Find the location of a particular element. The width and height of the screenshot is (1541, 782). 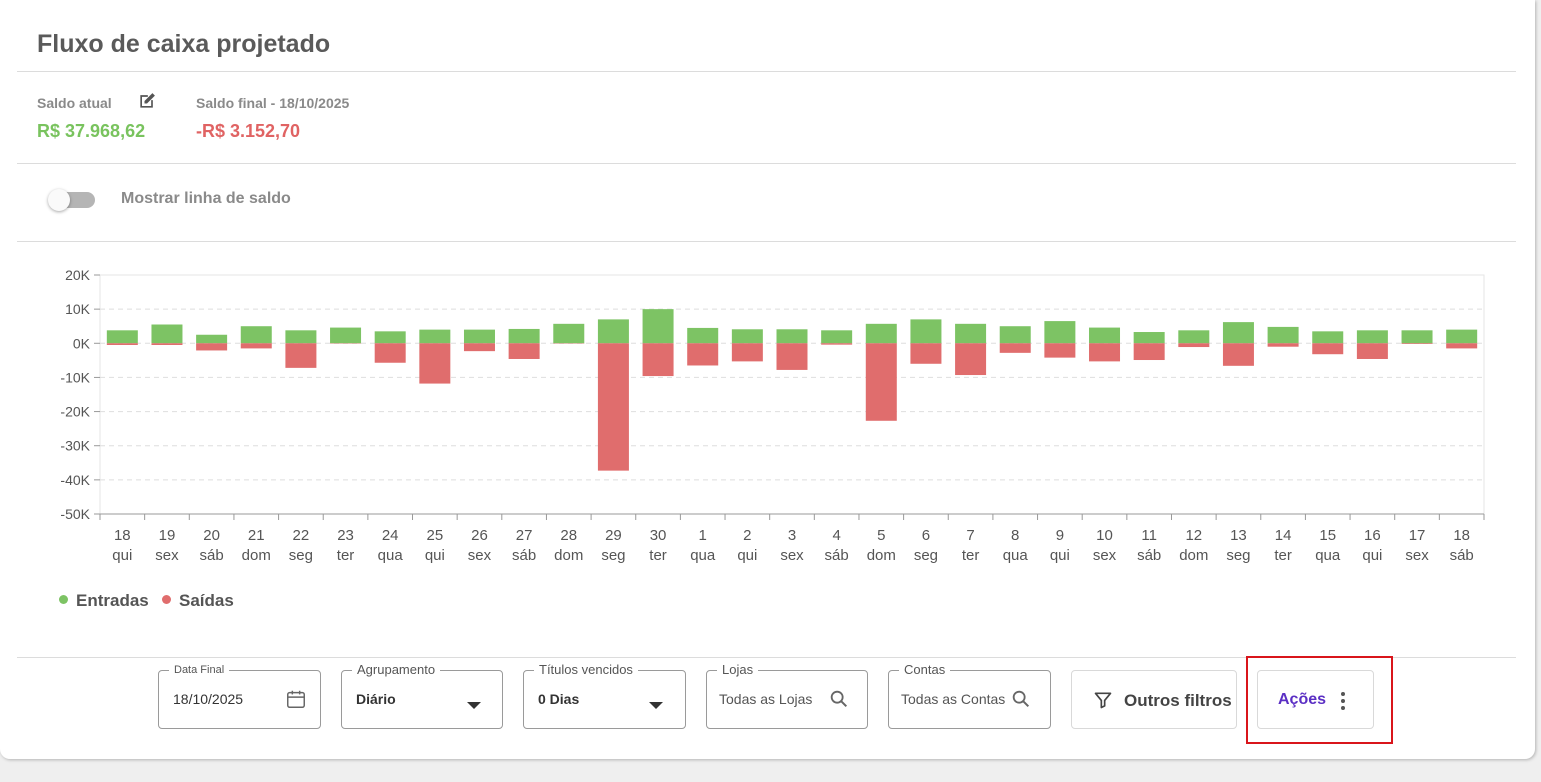

more-filters-button: Outros filtros is located at coordinates (1154, 699).